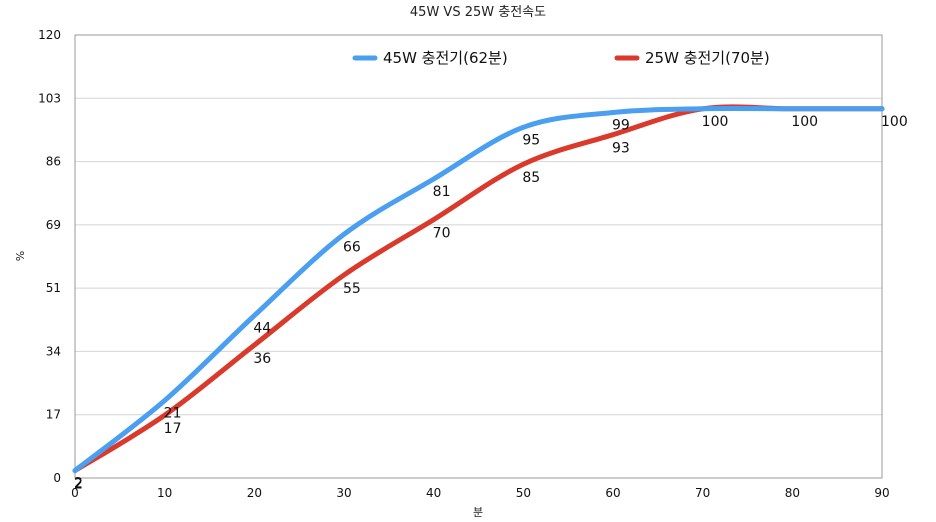 The width and height of the screenshot is (936, 522). Describe the element at coordinates (262, 329) in the screenshot. I see `data-label-45w: 44` at that location.